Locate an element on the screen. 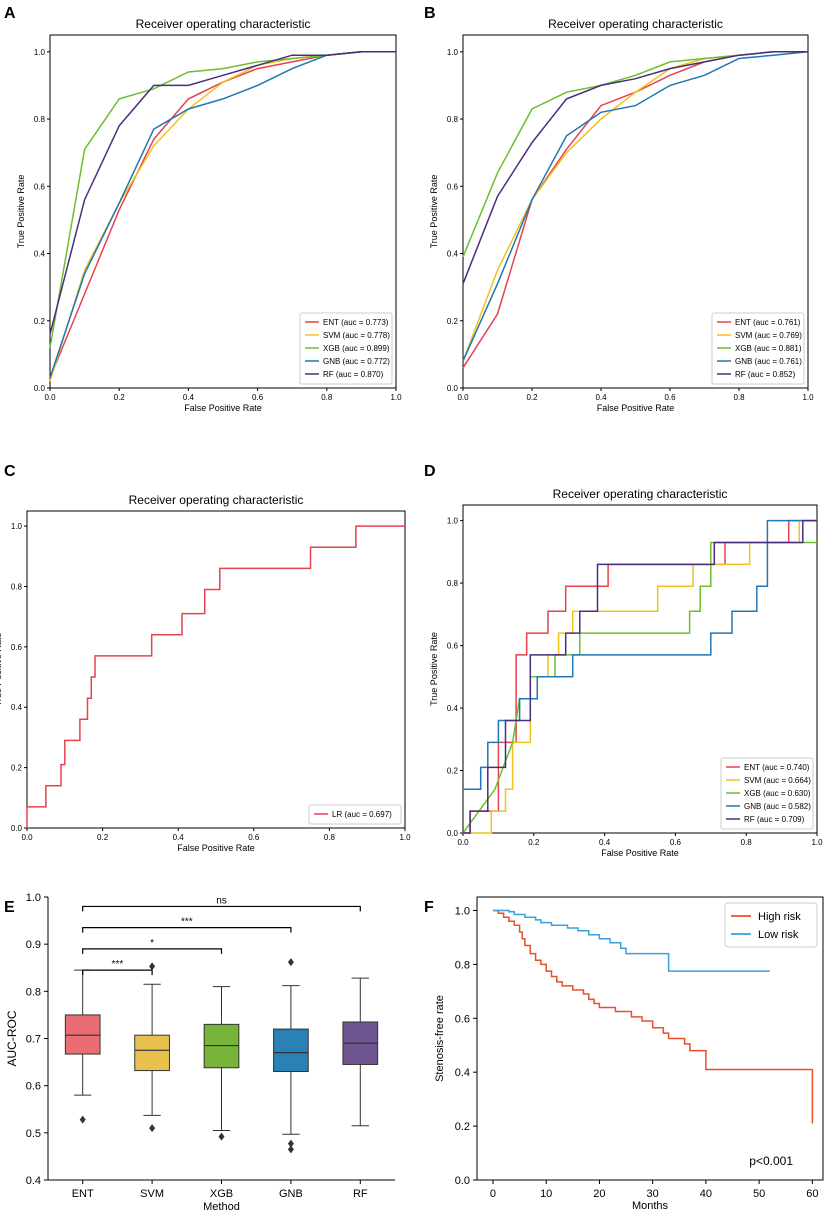 The image size is (829, 1214). x-tick-label: 0 is located at coordinates (493, 1194).